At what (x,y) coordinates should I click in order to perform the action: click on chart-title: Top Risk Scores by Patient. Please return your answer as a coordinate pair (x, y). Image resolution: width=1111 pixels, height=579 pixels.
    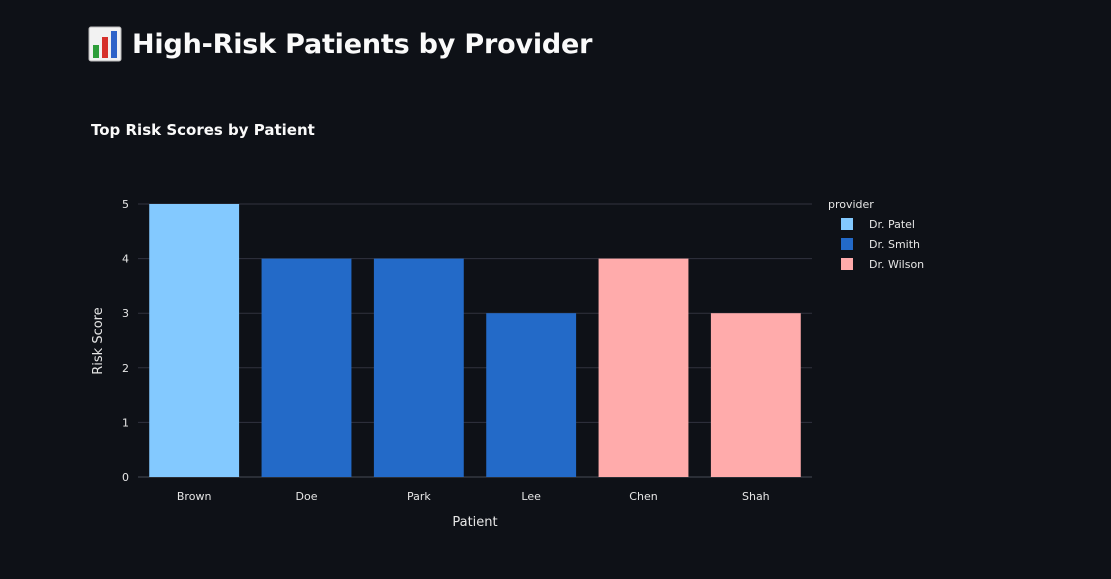
    Looking at the image, I should click on (203, 130).